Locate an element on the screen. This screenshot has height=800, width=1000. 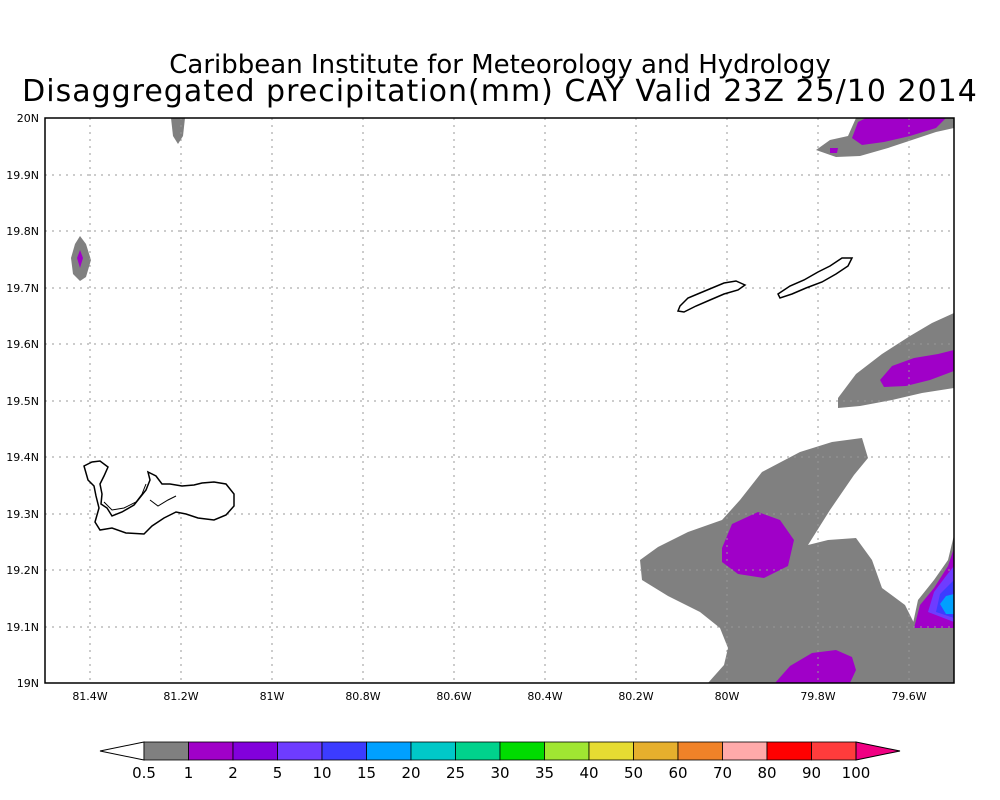
y-tick-label: 19N is located at coordinates (28, 683).